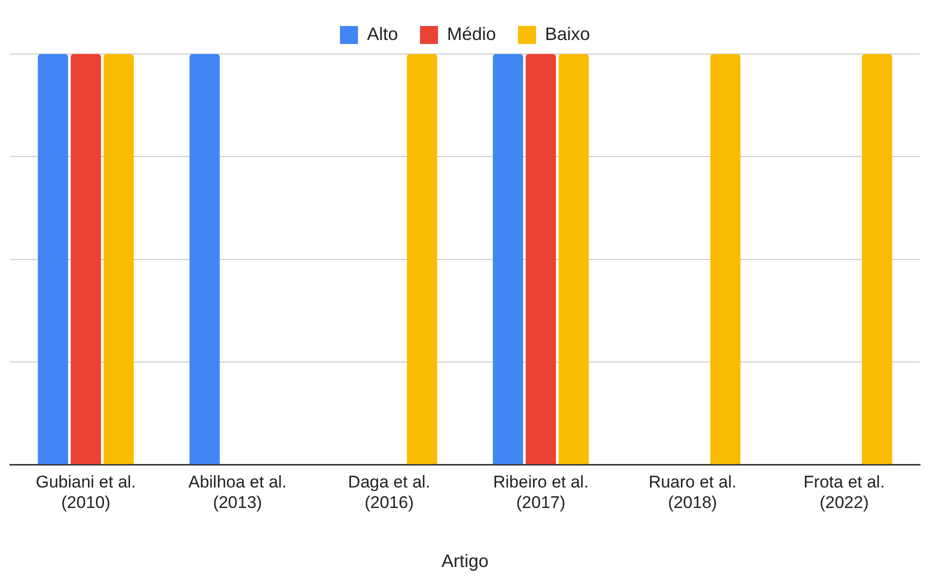 The height and width of the screenshot is (581, 934). What do you see at coordinates (844, 492) in the screenshot?
I see `x-tick-label: Frota et al. (2022)` at bounding box center [844, 492].